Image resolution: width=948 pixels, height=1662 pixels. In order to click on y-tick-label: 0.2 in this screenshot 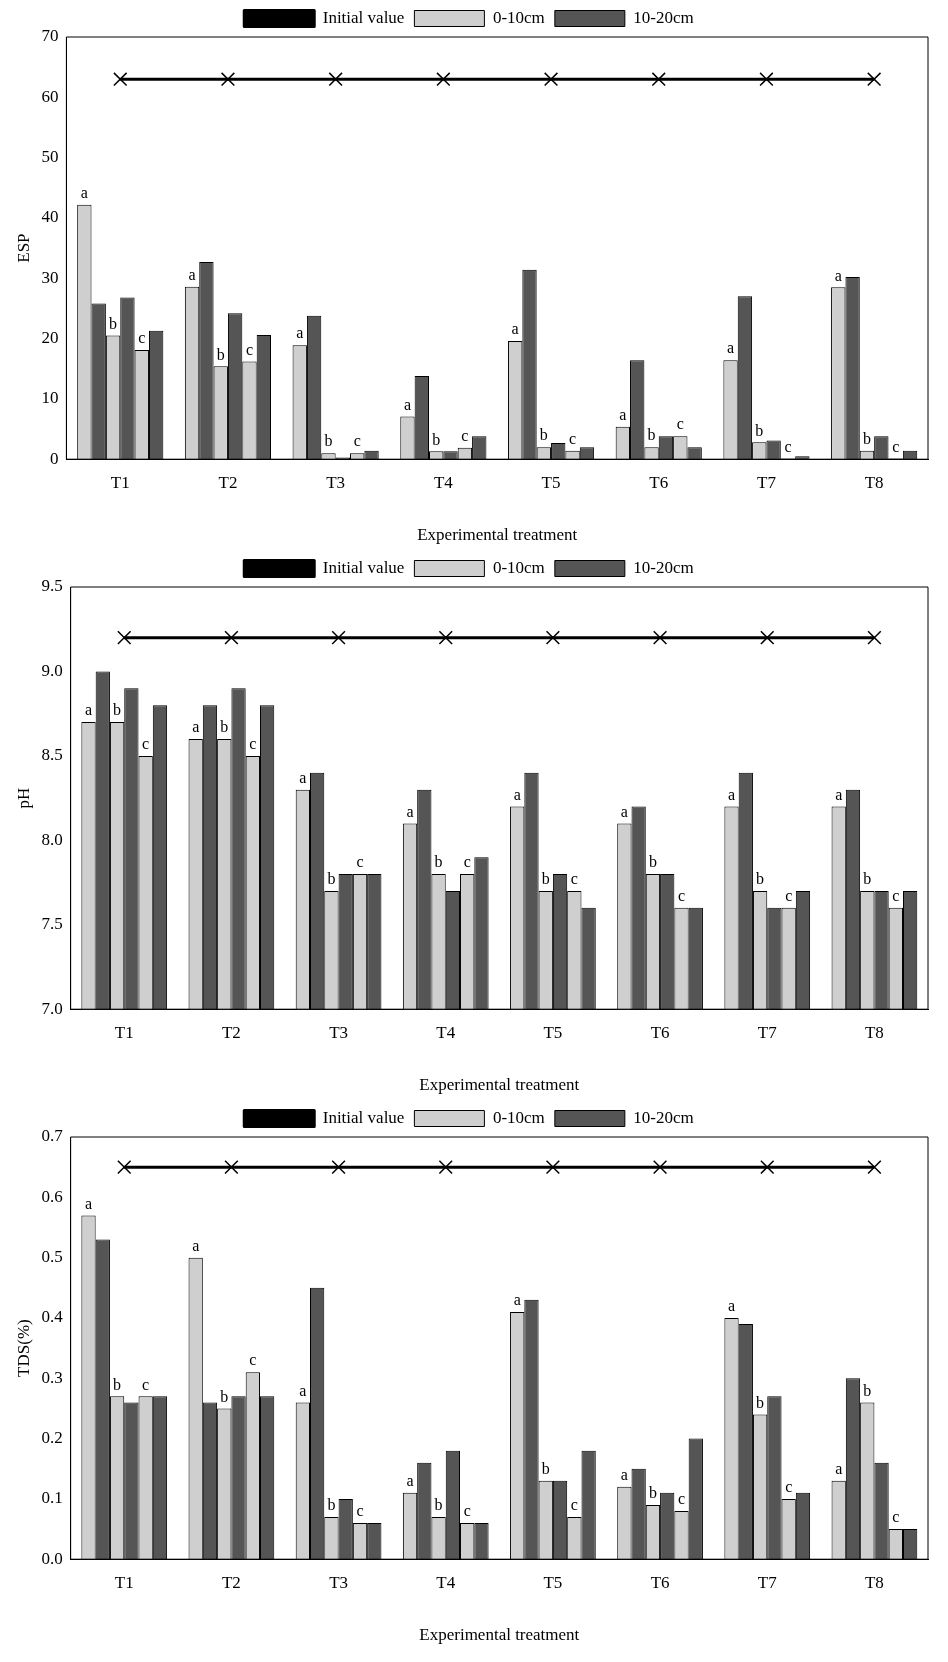, I will do `click(52, 1438)`.